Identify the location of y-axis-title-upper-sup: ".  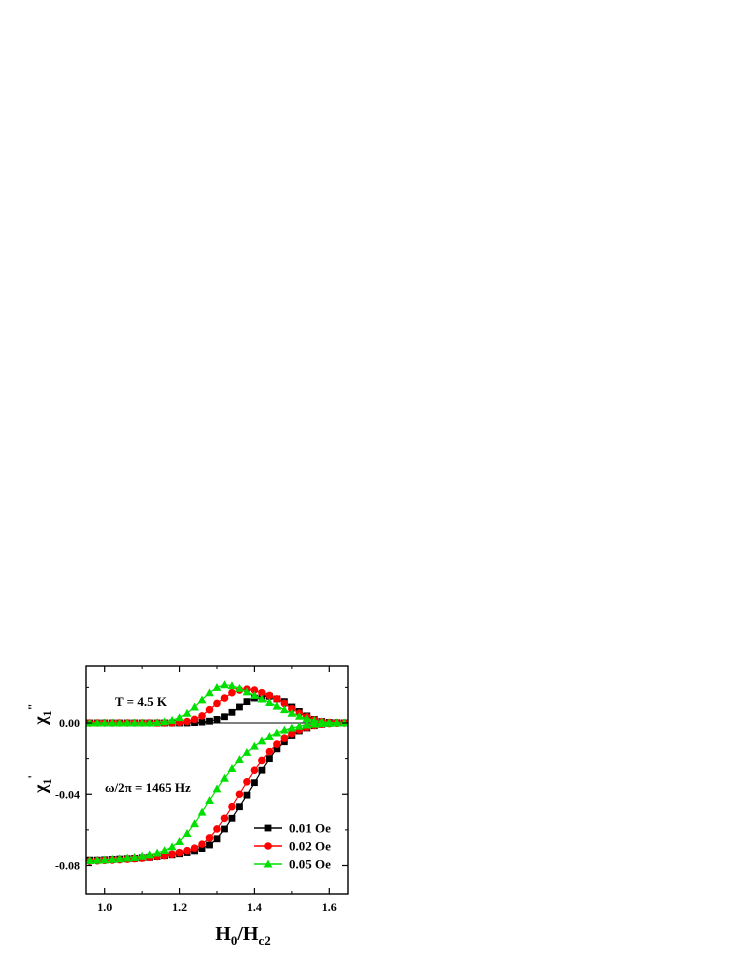
(32, 706).